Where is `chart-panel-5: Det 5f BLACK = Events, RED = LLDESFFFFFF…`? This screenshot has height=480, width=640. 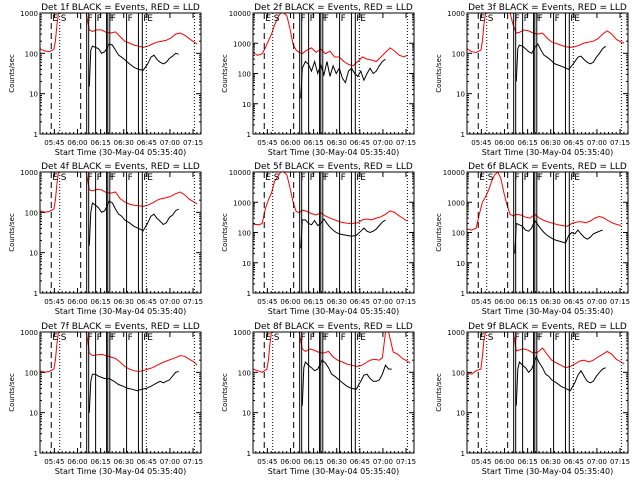
chart-panel-5: Det 5f BLACK = Events, RED = LLDESFFFFFF… is located at coordinates (318, 239).